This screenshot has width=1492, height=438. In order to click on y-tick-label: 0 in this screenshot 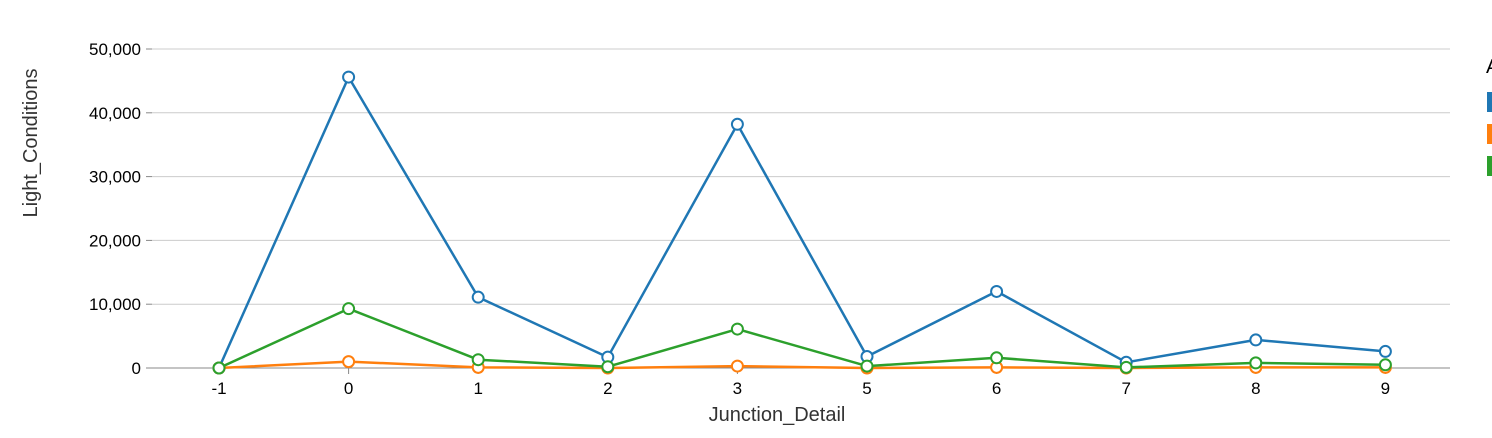, I will do `click(136, 368)`.